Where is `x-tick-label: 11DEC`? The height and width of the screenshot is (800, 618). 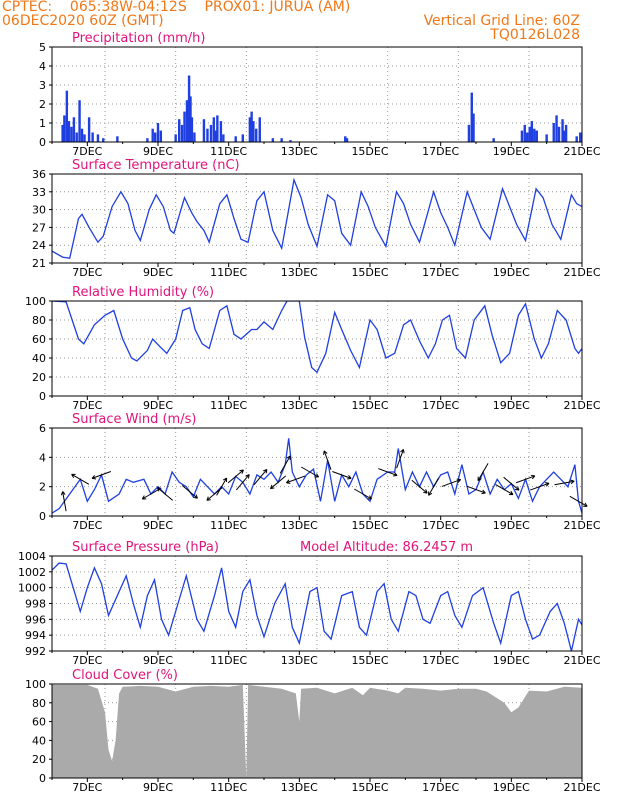
x-tick-label: 11DEC is located at coordinates (228, 660).